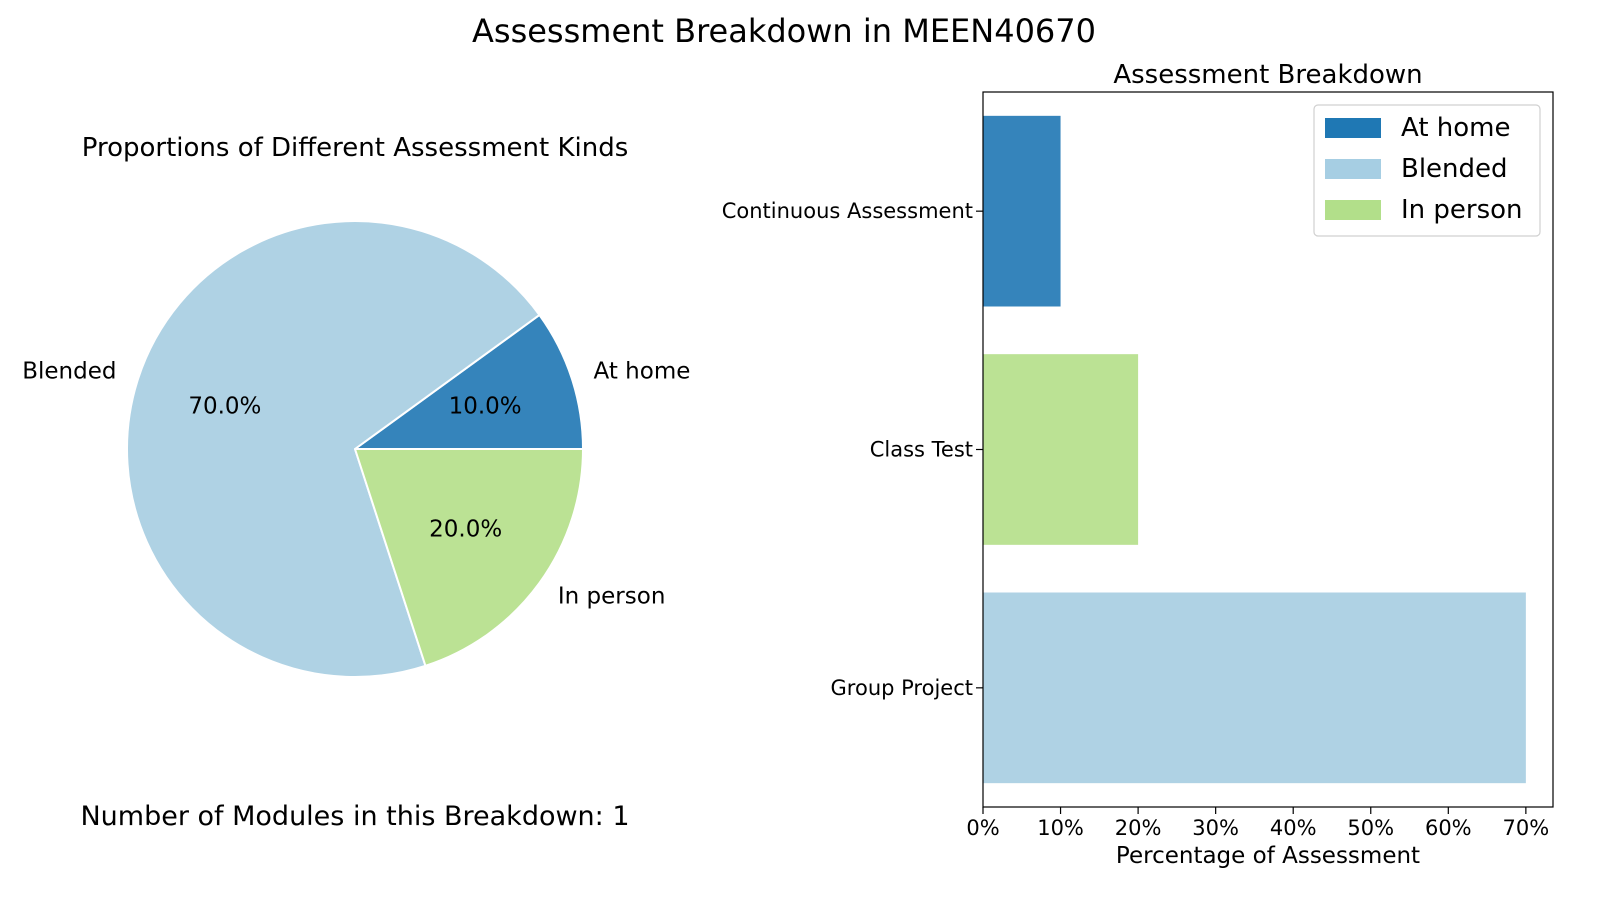  Describe the element at coordinates (1022, 211) in the screenshot. I see `bar-continuous-assessment` at that location.